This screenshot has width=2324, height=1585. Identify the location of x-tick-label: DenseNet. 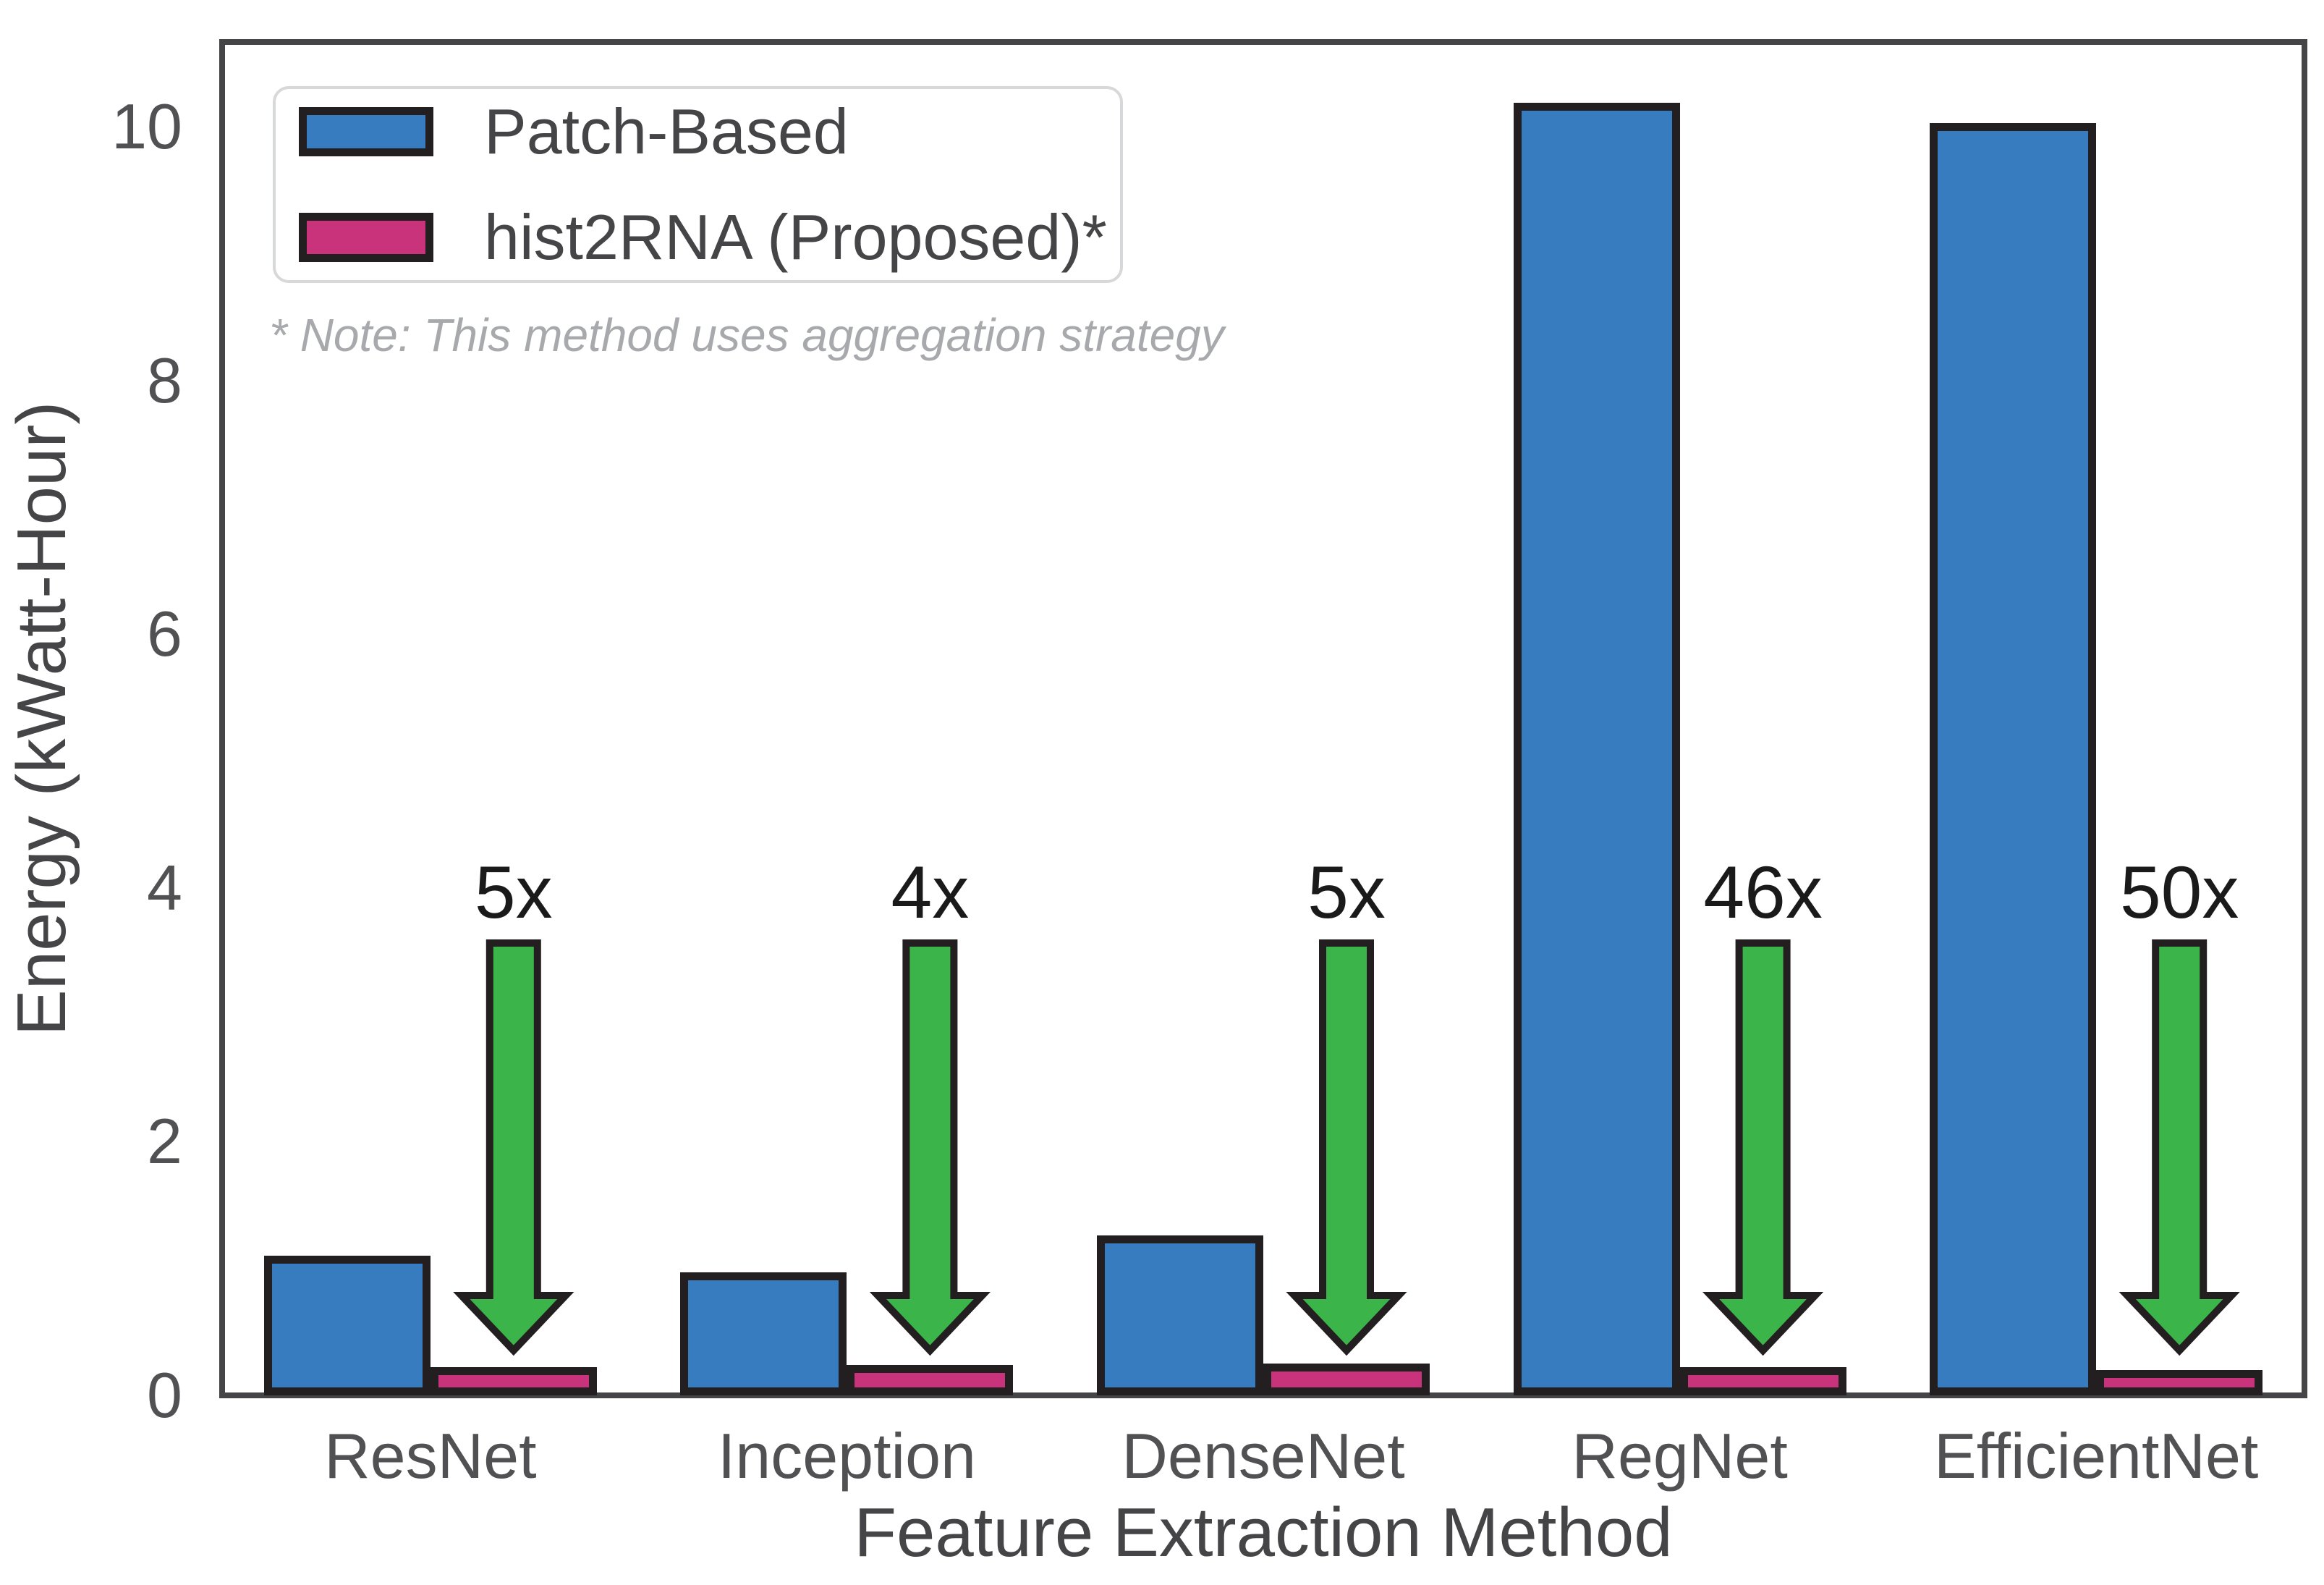
(1263, 1456).